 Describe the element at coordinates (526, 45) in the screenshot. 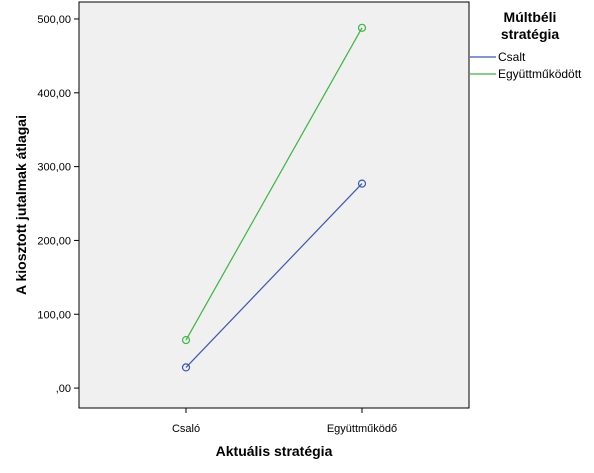

I see `legend: Múltbéli stratégia Csalt Együttműködött` at that location.